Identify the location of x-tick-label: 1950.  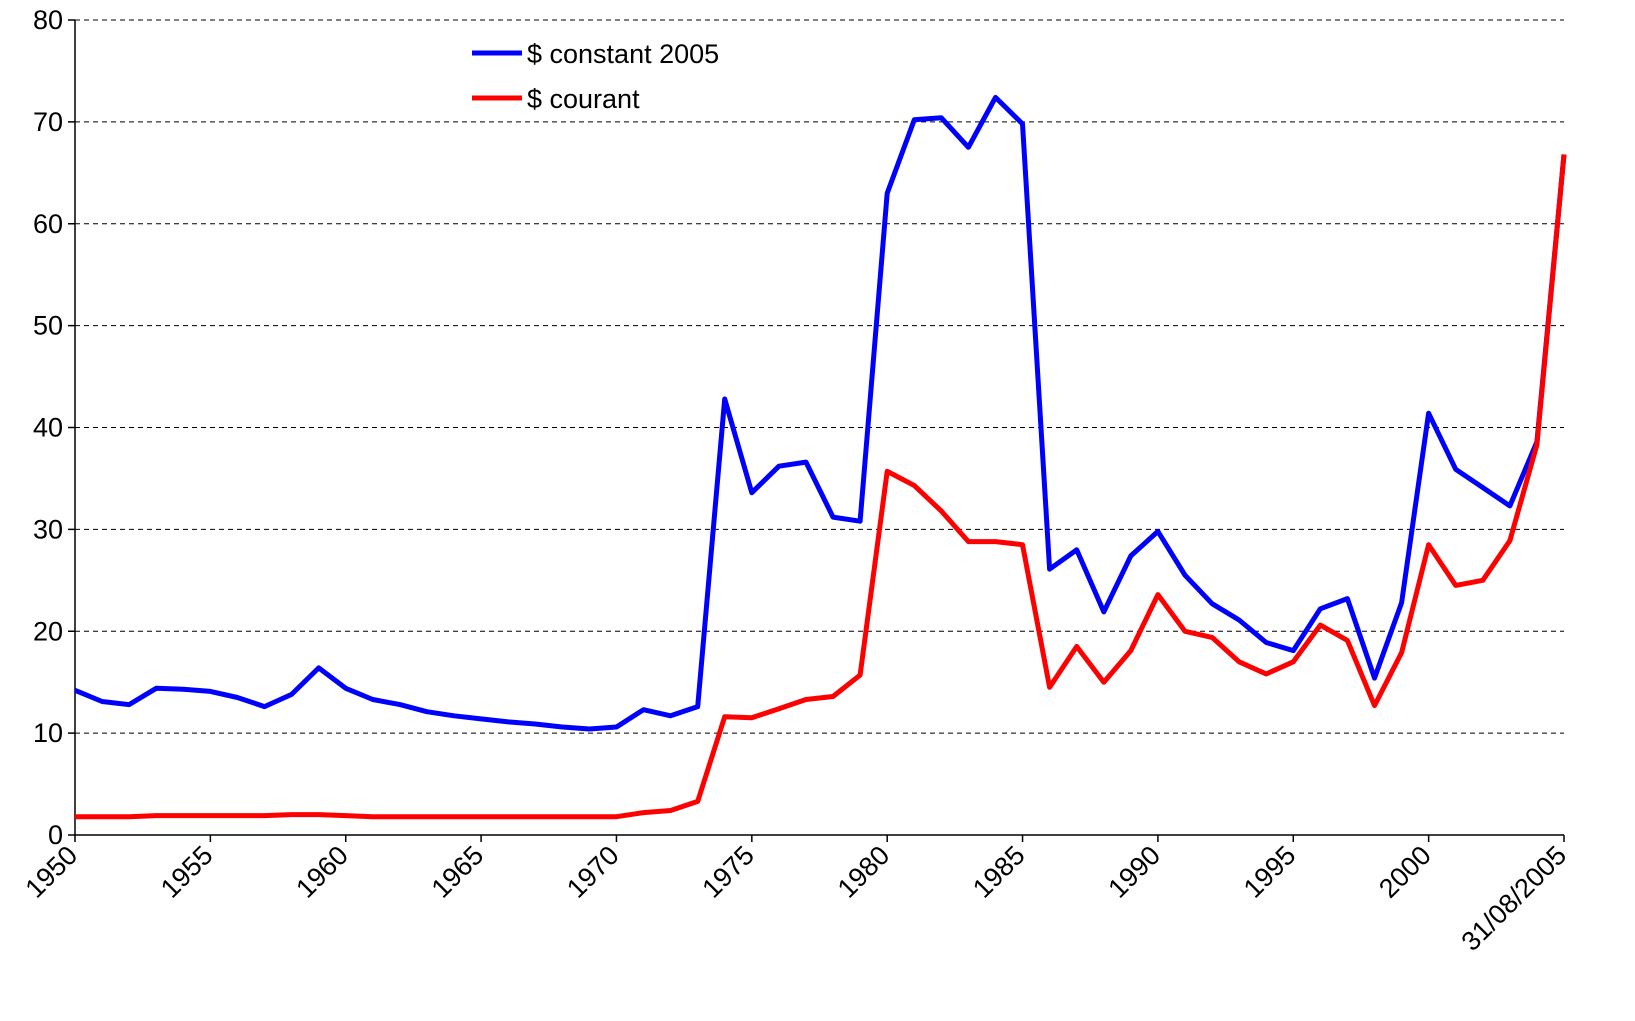
(52, 872).